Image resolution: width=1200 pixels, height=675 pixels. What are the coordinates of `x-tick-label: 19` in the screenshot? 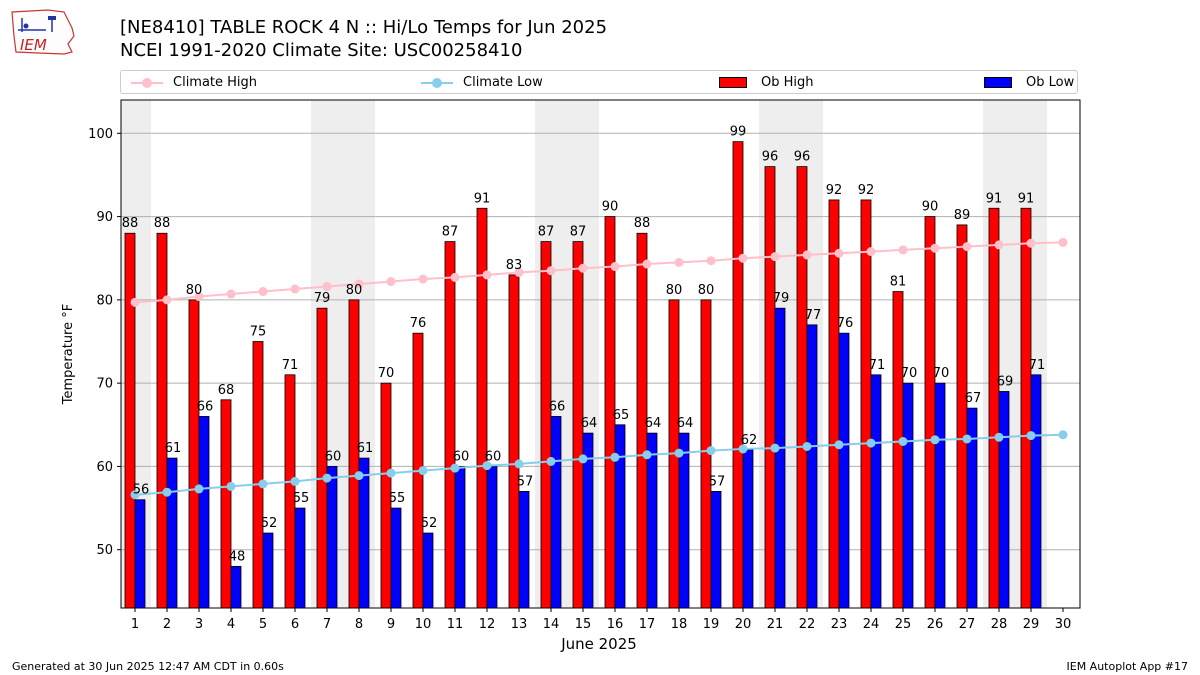 It's located at (711, 624).